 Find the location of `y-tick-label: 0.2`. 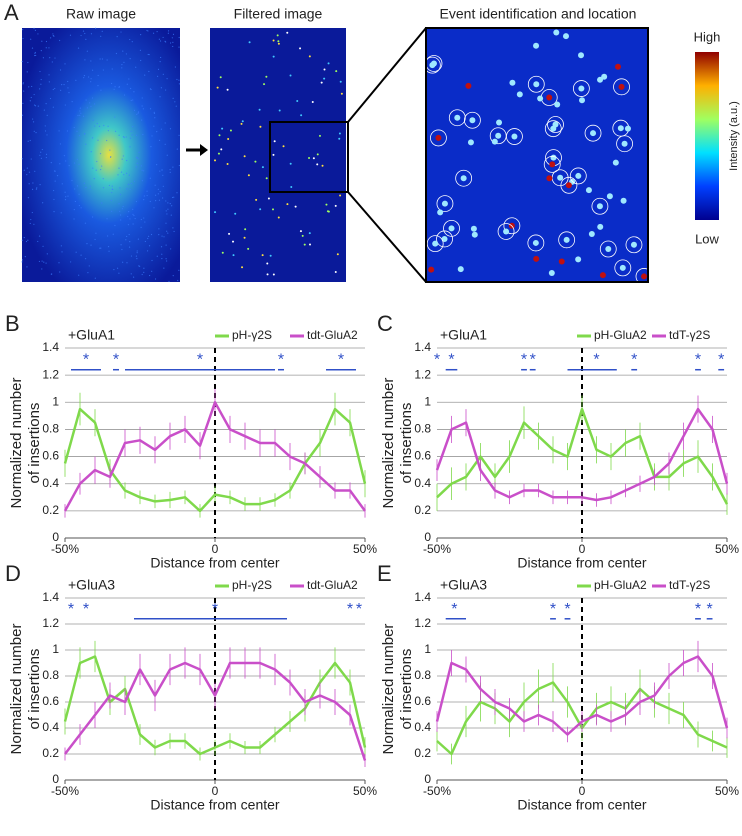

y-tick-label: 0.2 is located at coordinates (422, 753).